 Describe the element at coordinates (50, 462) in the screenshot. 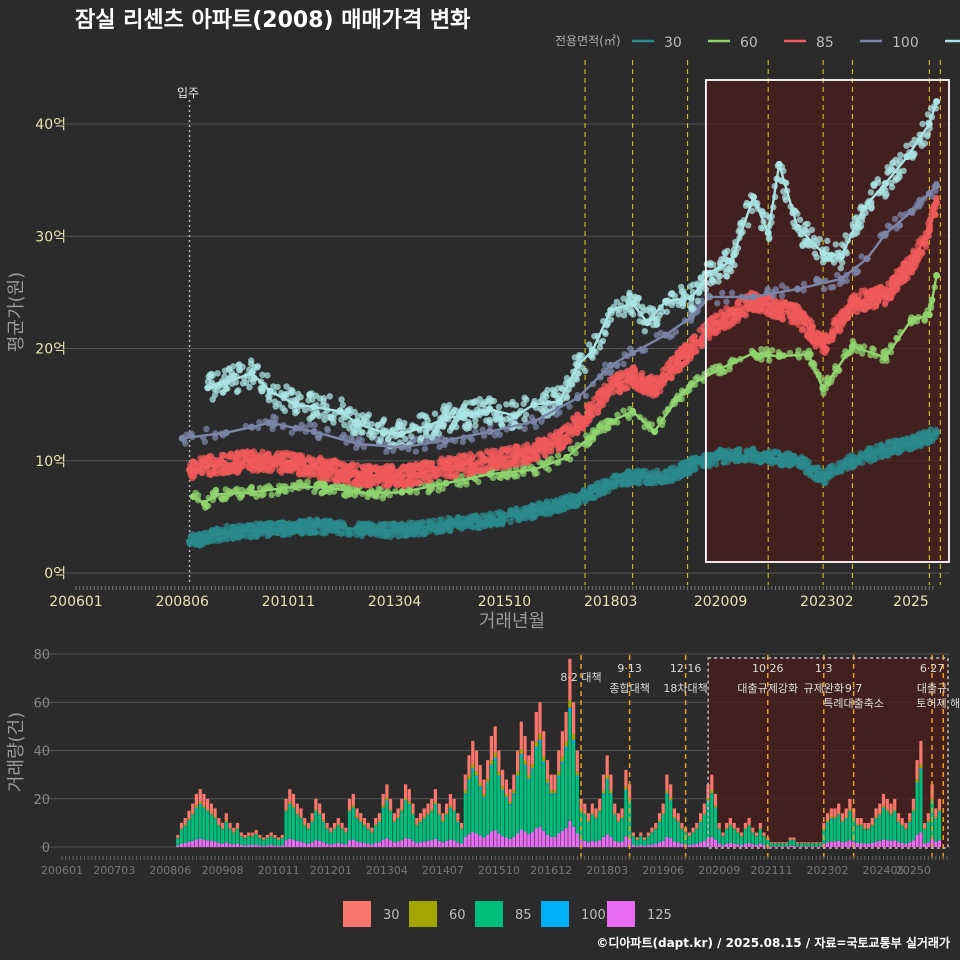

I see `price-y-tick: 10억` at that location.